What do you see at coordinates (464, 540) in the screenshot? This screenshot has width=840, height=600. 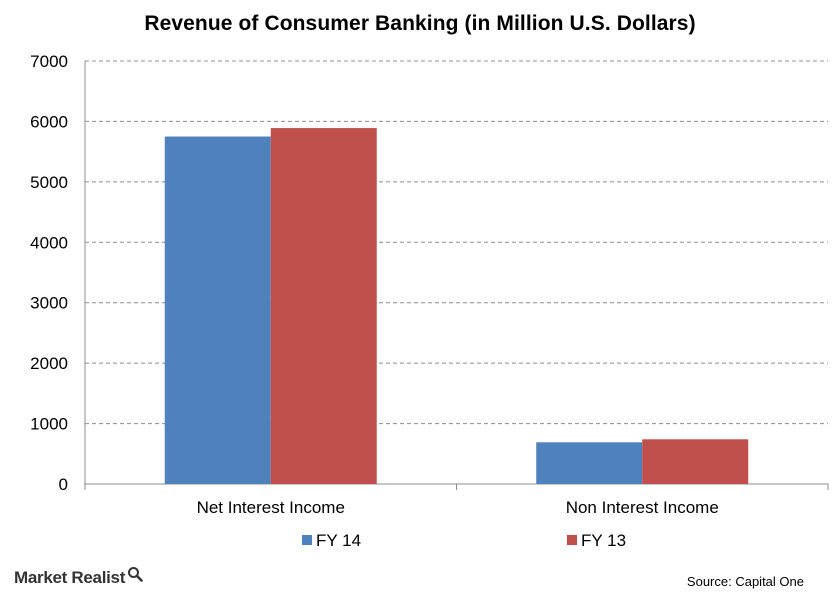 I see `legend: FY 14 FY 13` at bounding box center [464, 540].